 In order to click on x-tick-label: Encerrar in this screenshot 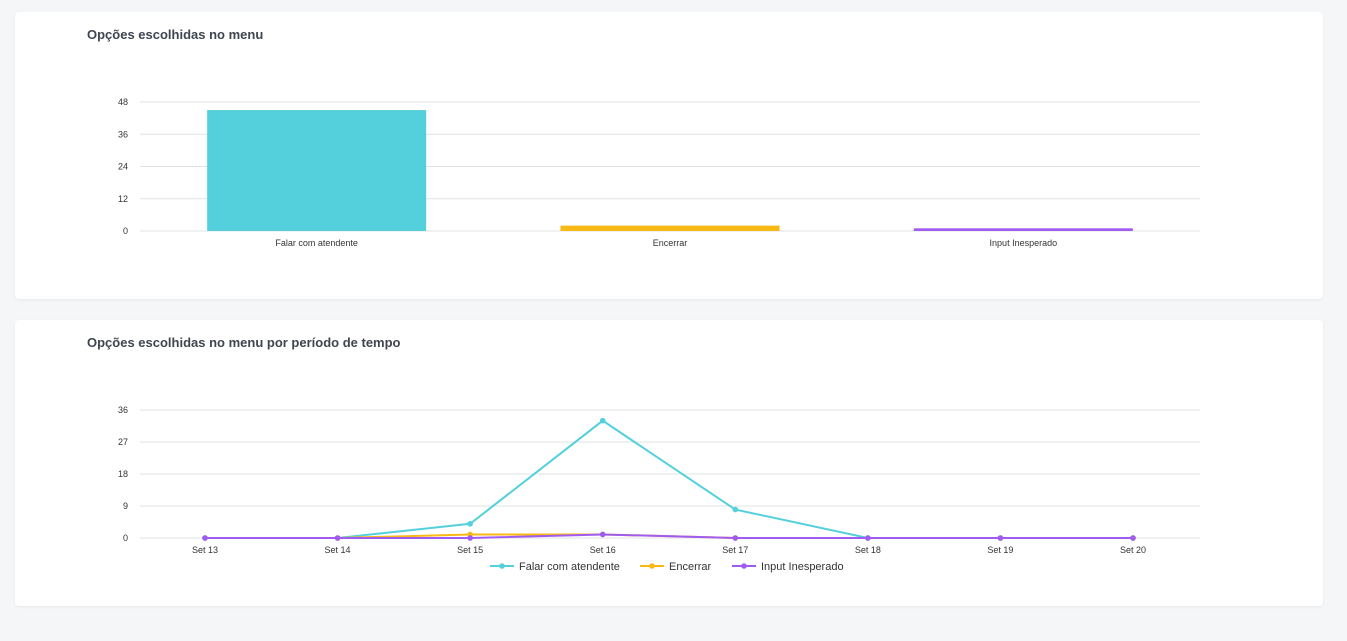, I will do `click(670, 243)`.